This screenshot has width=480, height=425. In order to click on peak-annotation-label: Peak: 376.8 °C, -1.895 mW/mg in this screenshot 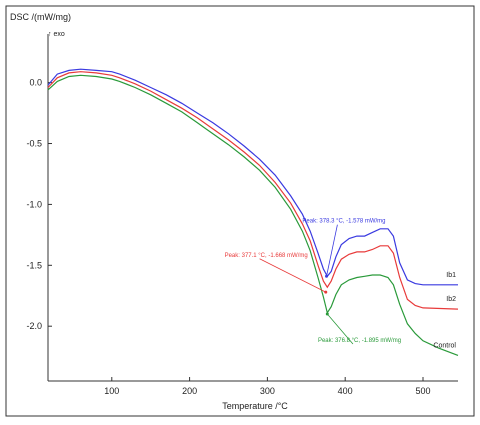, I will do `click(359, 341)`.